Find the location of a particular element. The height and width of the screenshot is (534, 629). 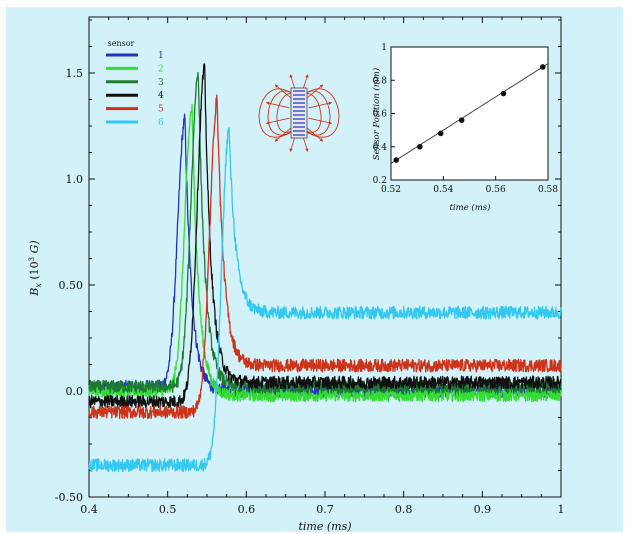

inset-x-tick-label: 0.56 is located at coordinates (496, 190).